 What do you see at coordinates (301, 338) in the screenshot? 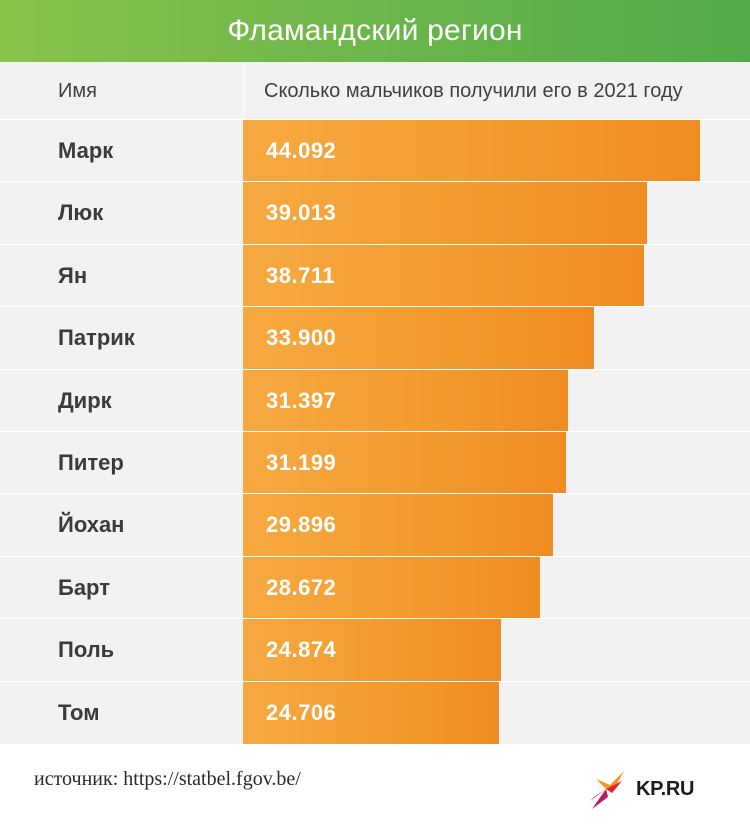
I see `bar-value-label: 33.900` at bounding box center [301, 338].